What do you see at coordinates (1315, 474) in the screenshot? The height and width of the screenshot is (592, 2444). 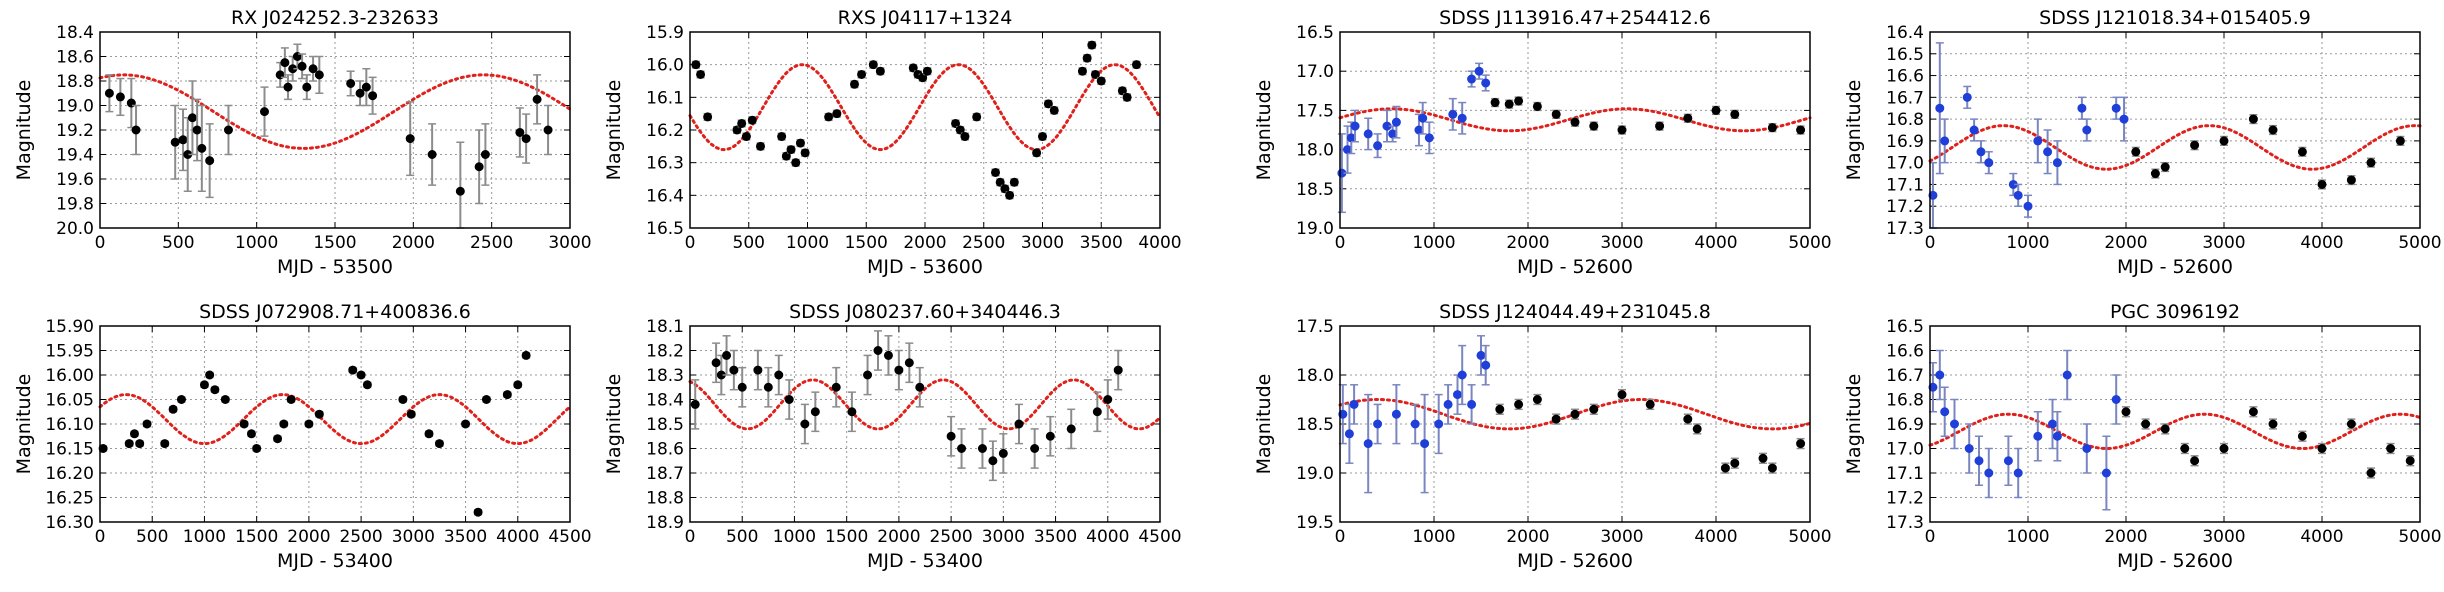 I see `y-tick-label: 19.0` at bounding box center [1315, 474].